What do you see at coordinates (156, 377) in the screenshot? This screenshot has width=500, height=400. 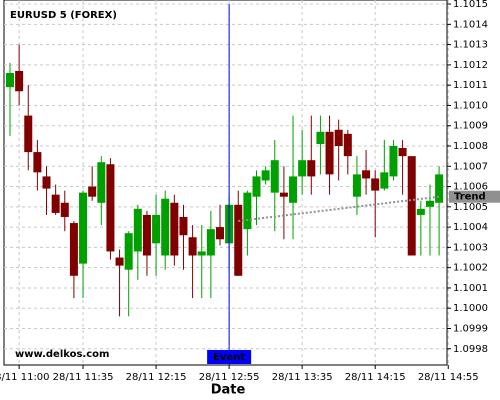 I see `x-tick-label: 28/11 12:15` at bounding box center [156, 377].